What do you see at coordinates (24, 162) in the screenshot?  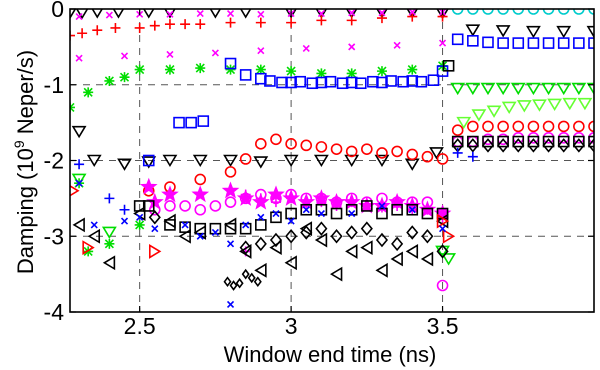 I see `y-axis-label: Damping (109 Neper/s)` at bounding box center [24, 162].